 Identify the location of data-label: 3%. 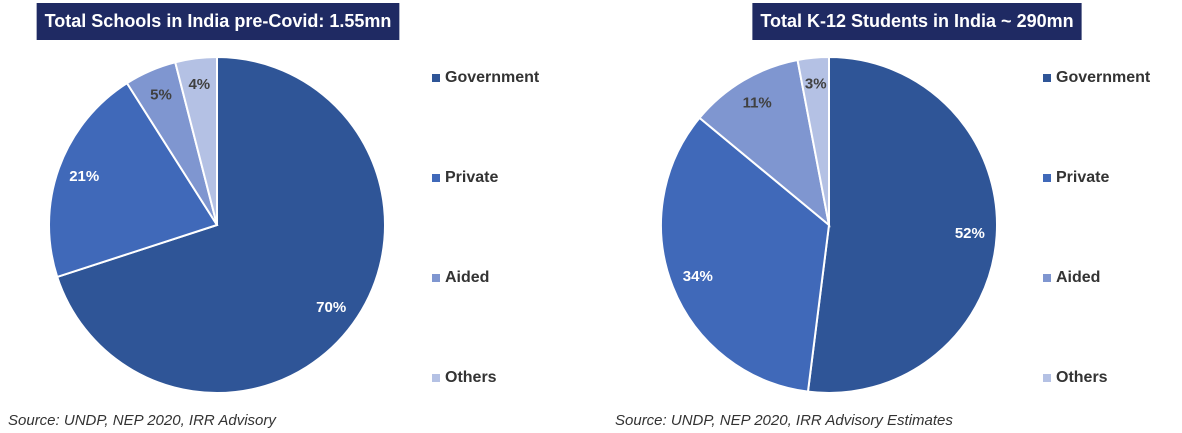
(816, 83).